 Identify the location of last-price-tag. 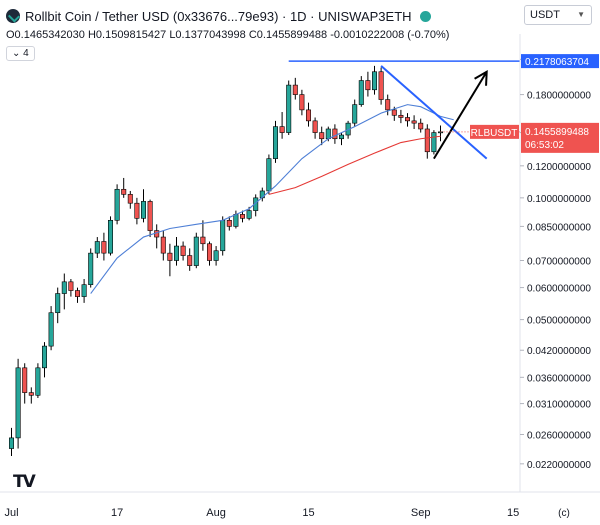
(560, 137).